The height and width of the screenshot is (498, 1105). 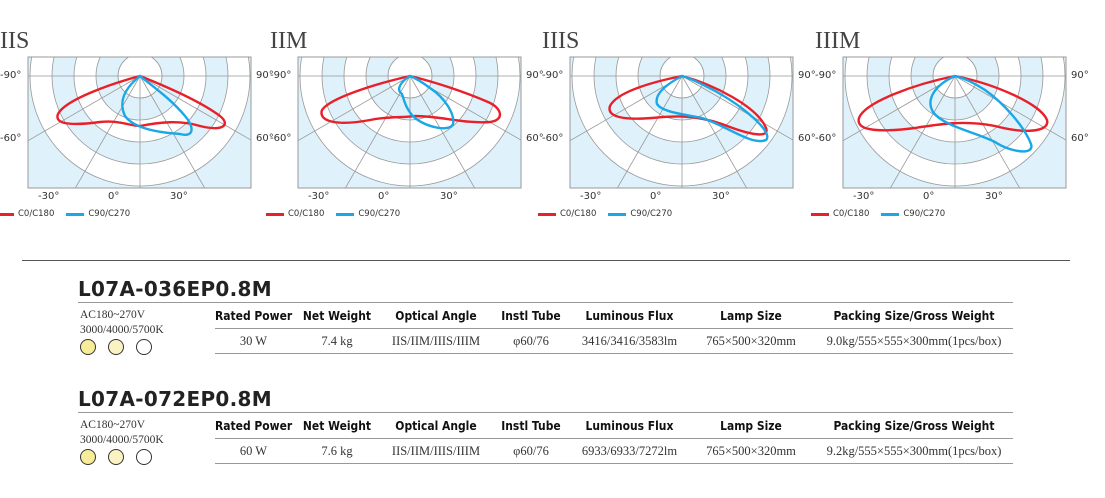 I want to click on spec-cell: 7.6 kg, so click(x=337, y=450).